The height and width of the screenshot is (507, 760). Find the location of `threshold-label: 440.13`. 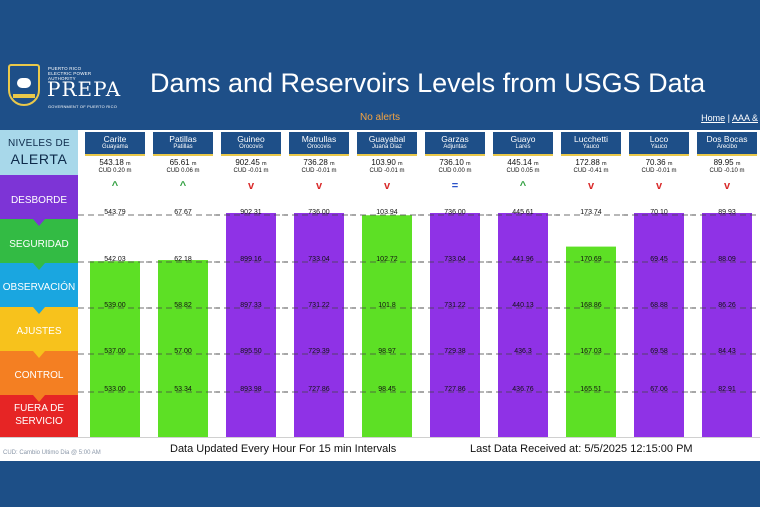

threshold-label: 440.13 is located at coordinates (523, 305).